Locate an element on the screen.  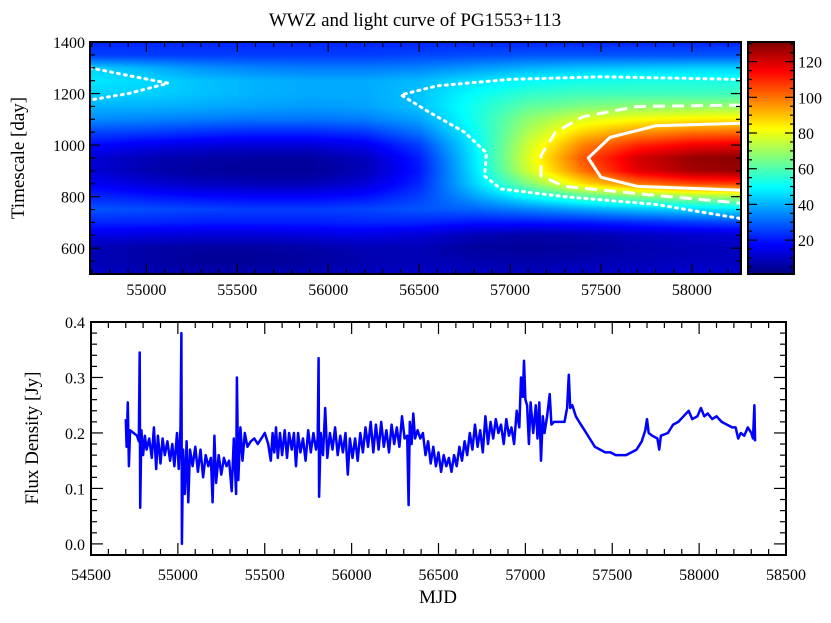
wwz-y-tick-label: 600 is located at coordinates (73, 249).